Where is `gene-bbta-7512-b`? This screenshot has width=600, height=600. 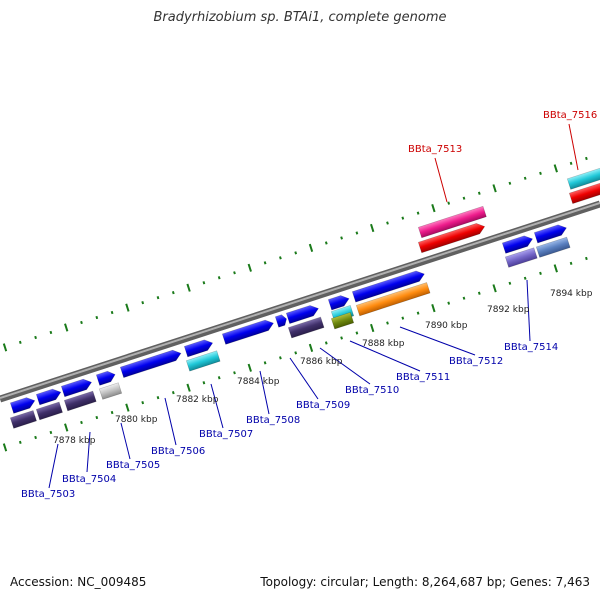
gene-bbta-7512-b is located at coordinates (393, 299).